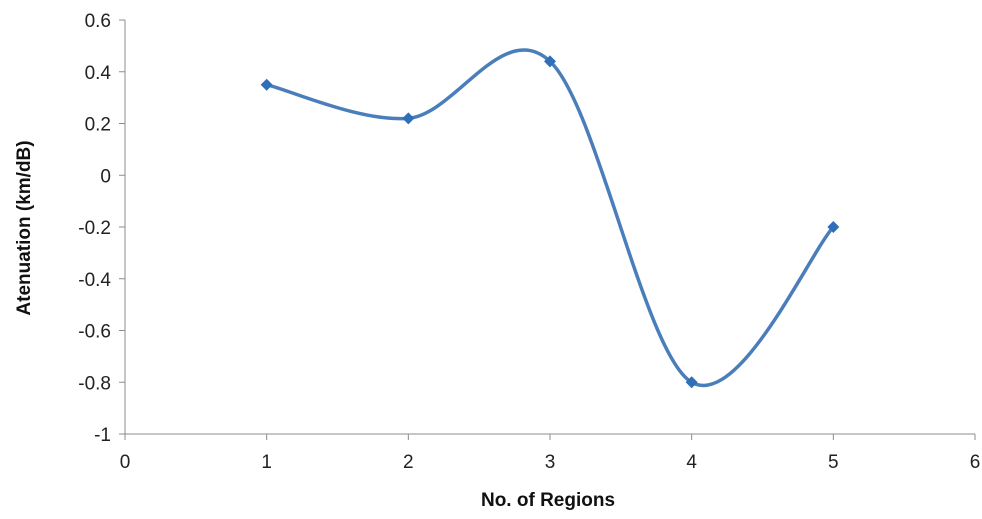 This screenshot has width=982, height=519. I want to click on y-tick-label: -0.2, so click(94, 228).